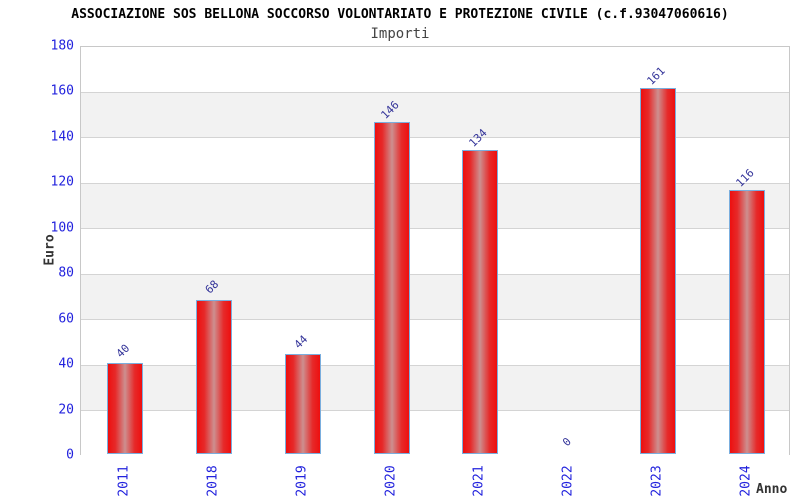 The image size is (800, 500). I want to click on y-tick-label: 80, so click(66, 273).